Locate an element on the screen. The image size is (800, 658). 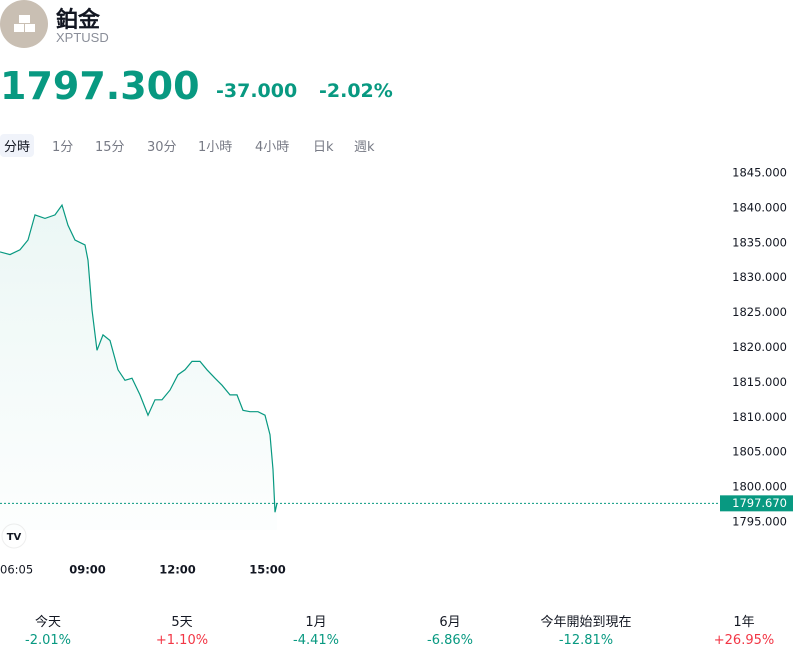
performance-item: 6月 -6.86% is located at coordinates (450, 629).